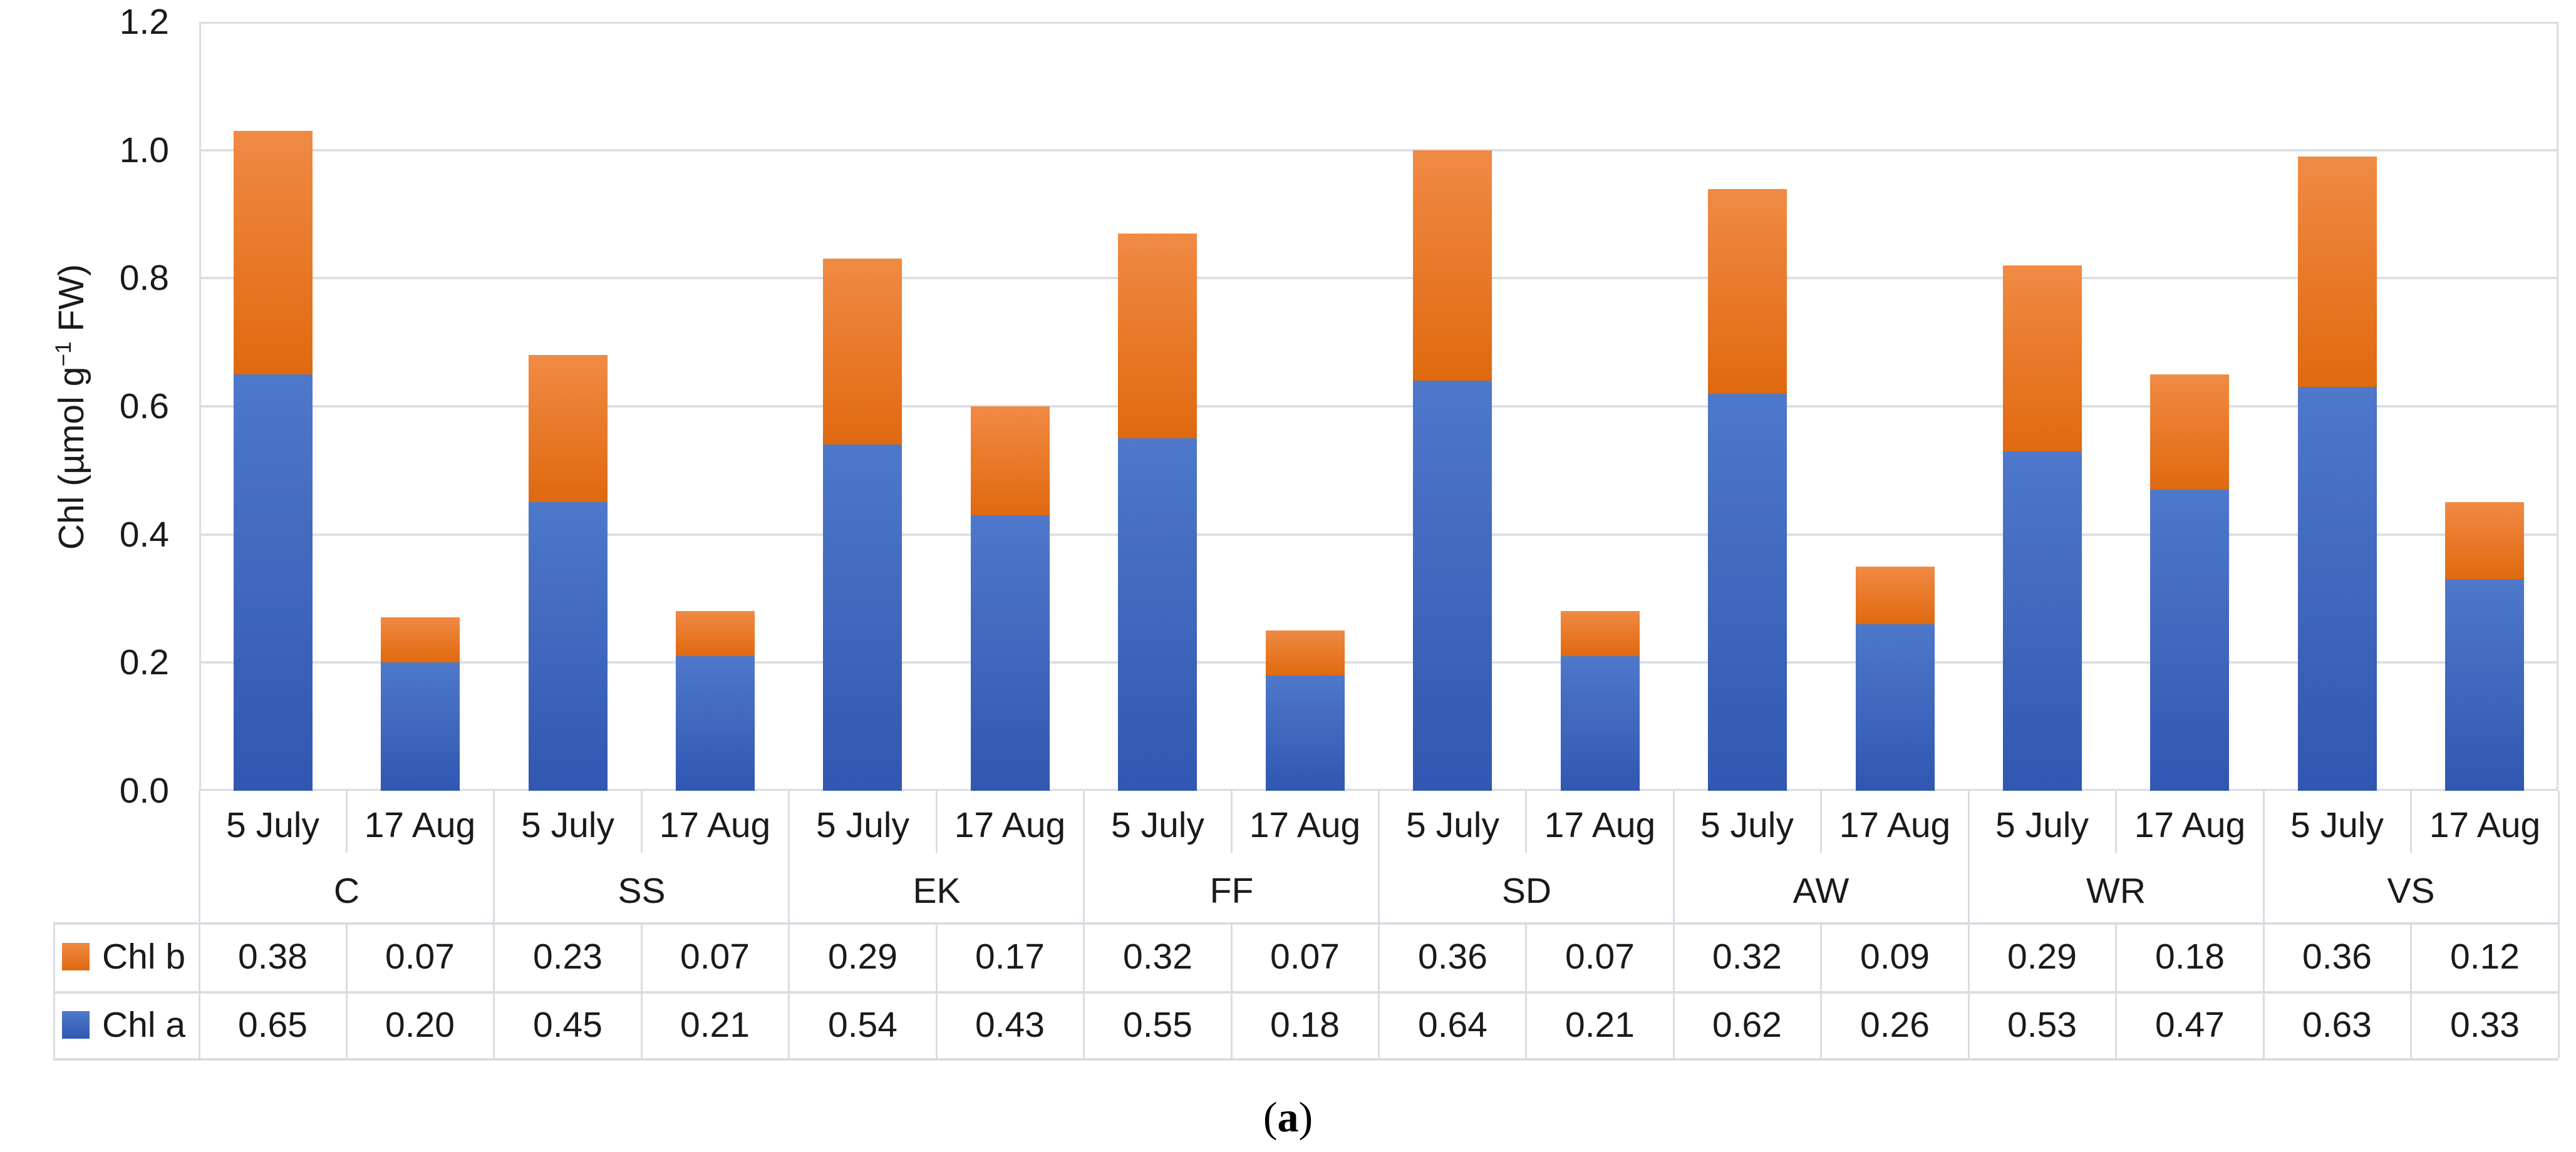 This screenshot has height=1152, width=2576. I want to click on group-cell: AW, so click(1820, 891).